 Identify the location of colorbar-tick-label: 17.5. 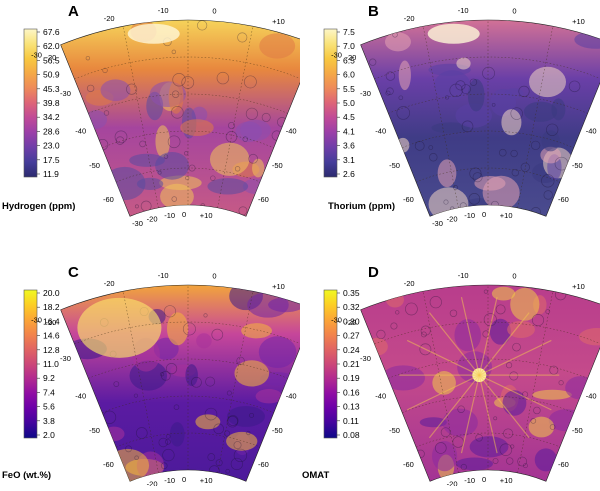
(51, 160).